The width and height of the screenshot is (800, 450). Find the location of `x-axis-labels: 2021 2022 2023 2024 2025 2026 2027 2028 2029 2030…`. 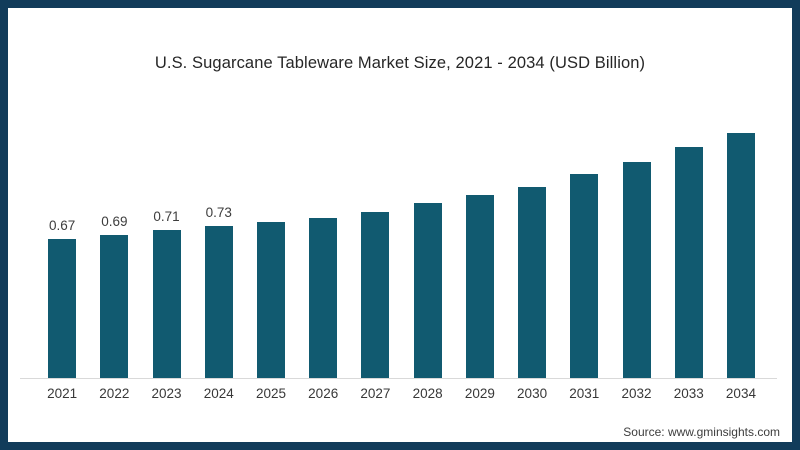

x-axis-labels: 2021 2022 2023 2024 2025 2026 2027 2028 2029 2030… is located at coordinates (401, 389).